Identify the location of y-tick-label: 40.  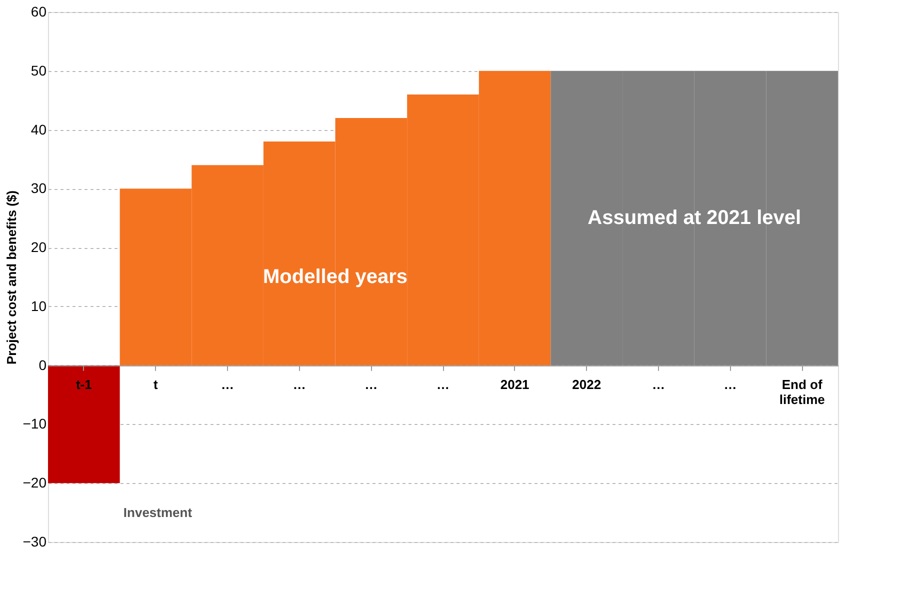
(38, 129).